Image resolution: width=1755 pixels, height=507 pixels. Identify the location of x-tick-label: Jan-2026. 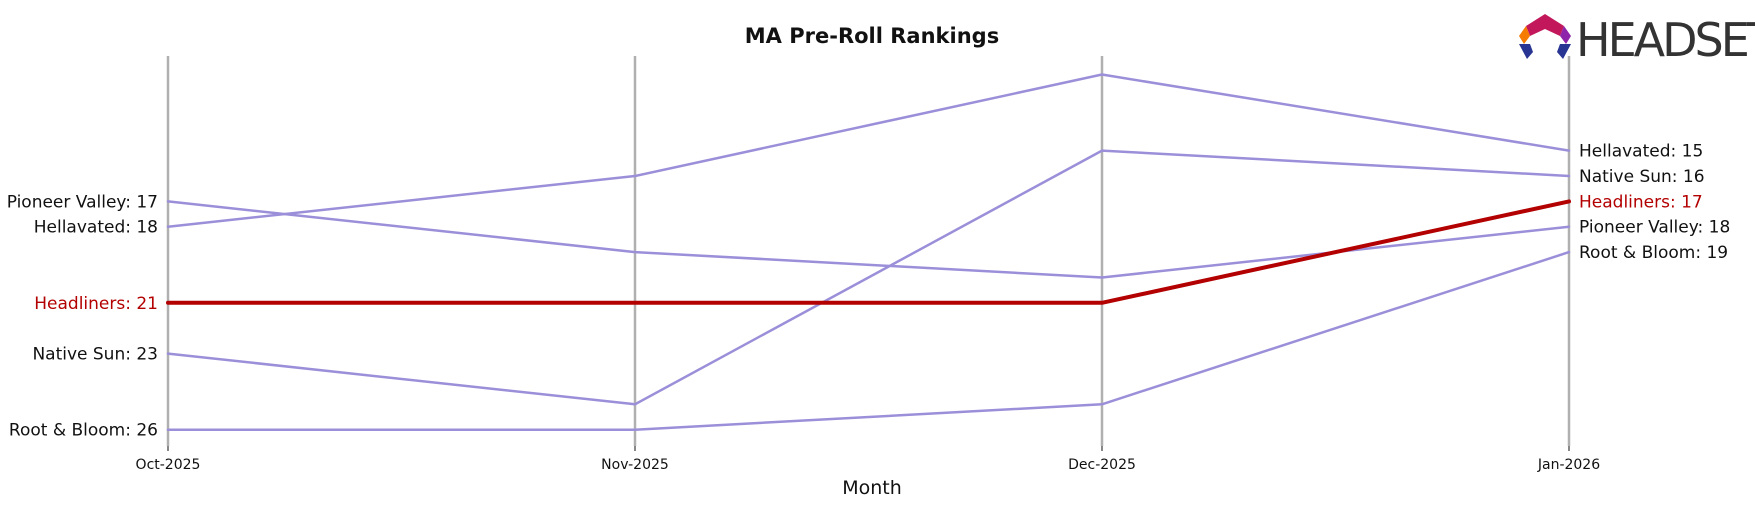
(1568, 465).